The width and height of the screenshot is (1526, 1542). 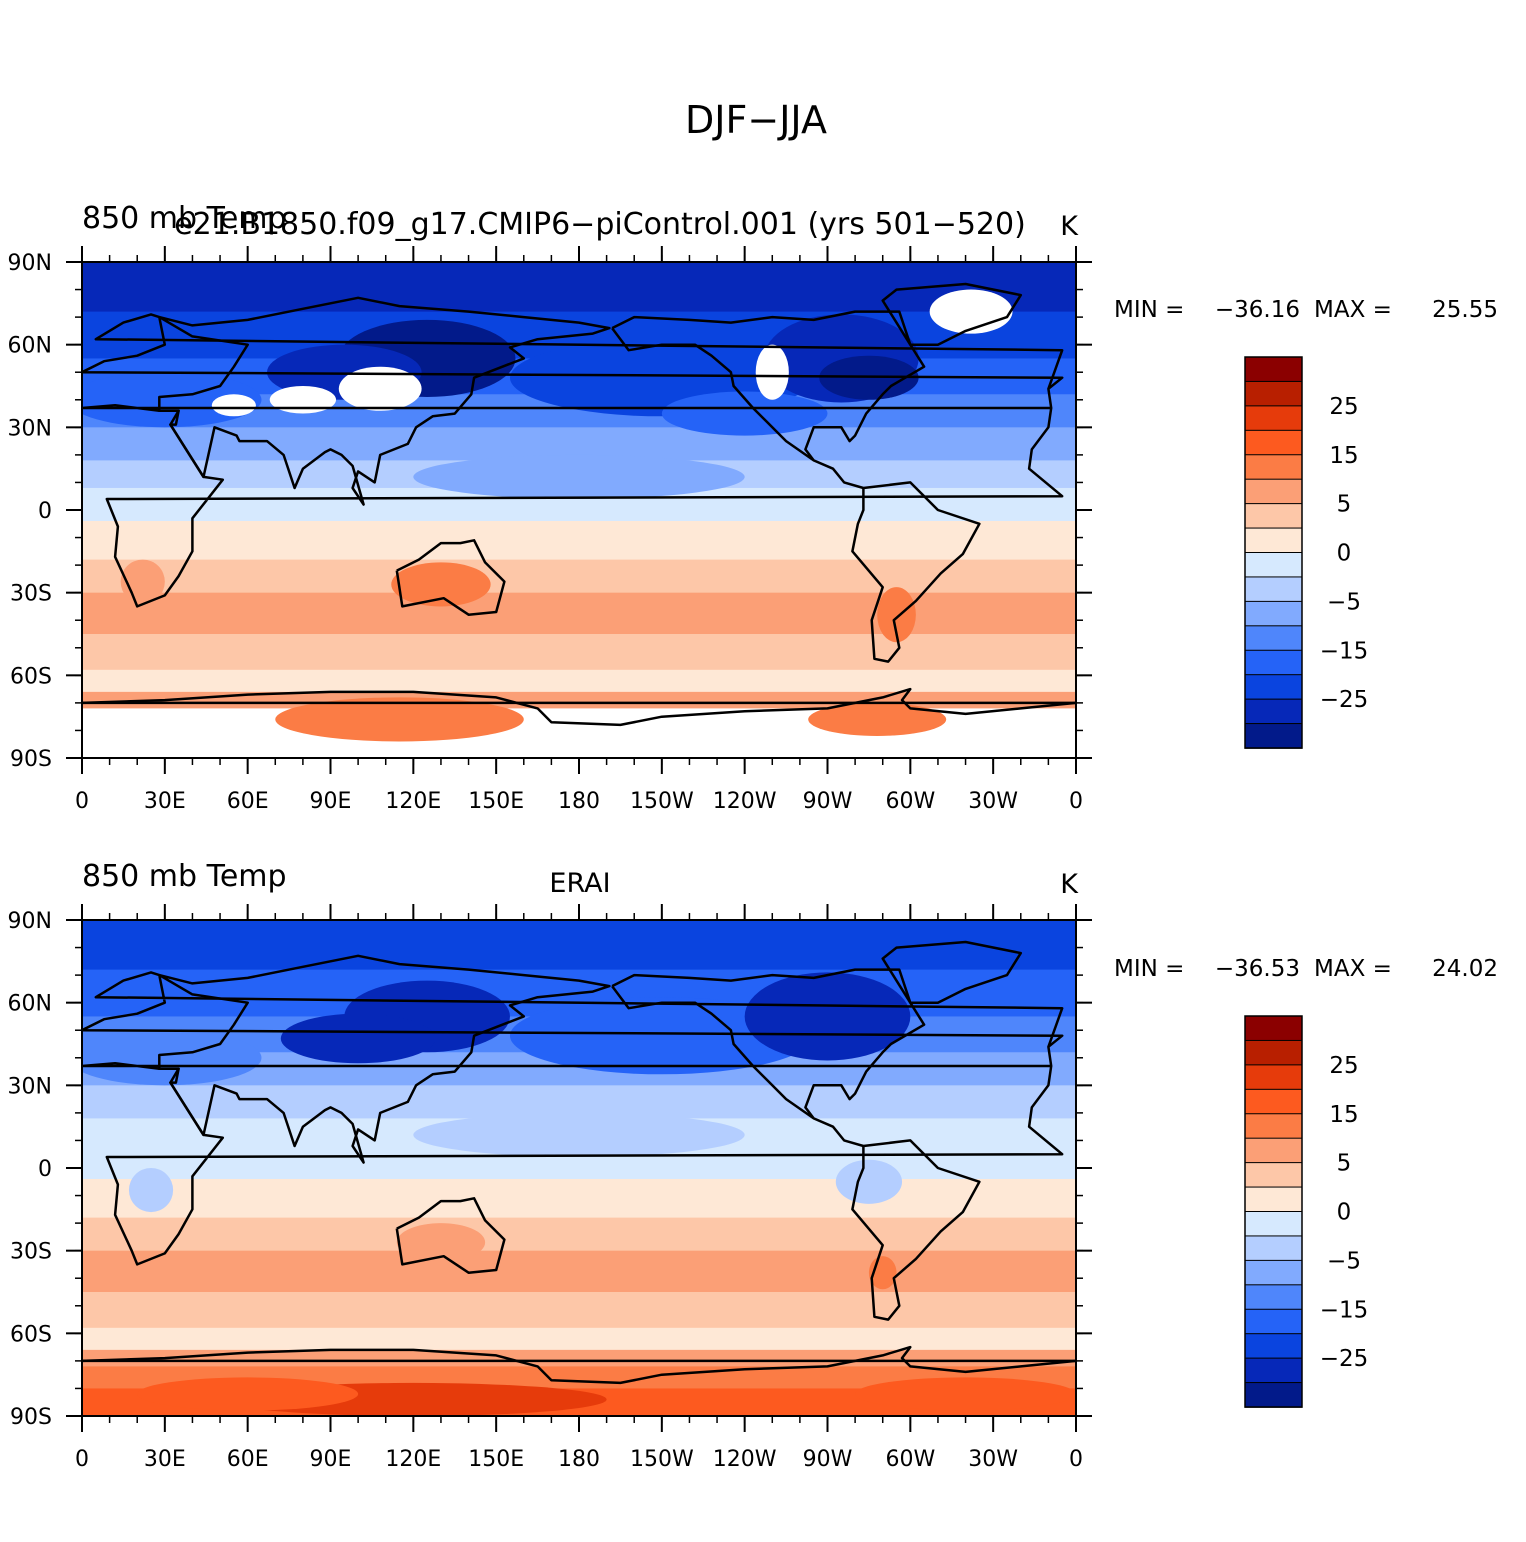 What do you see at coordinates (1344, 554) in the screenshot?
I see `colorbar-label: 0` at bounding box center [1344, 554].